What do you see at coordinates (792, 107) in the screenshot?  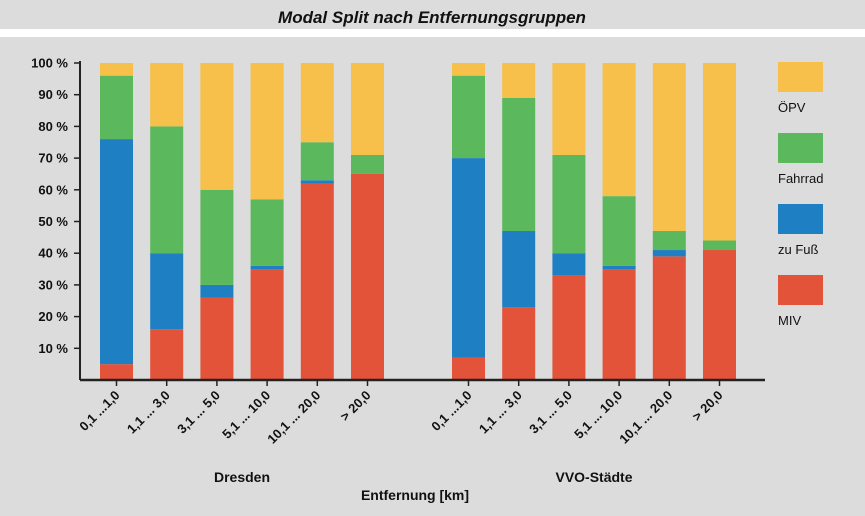 I see `legend-label-oepv: ÖPV` at bounding box center [792, 107].